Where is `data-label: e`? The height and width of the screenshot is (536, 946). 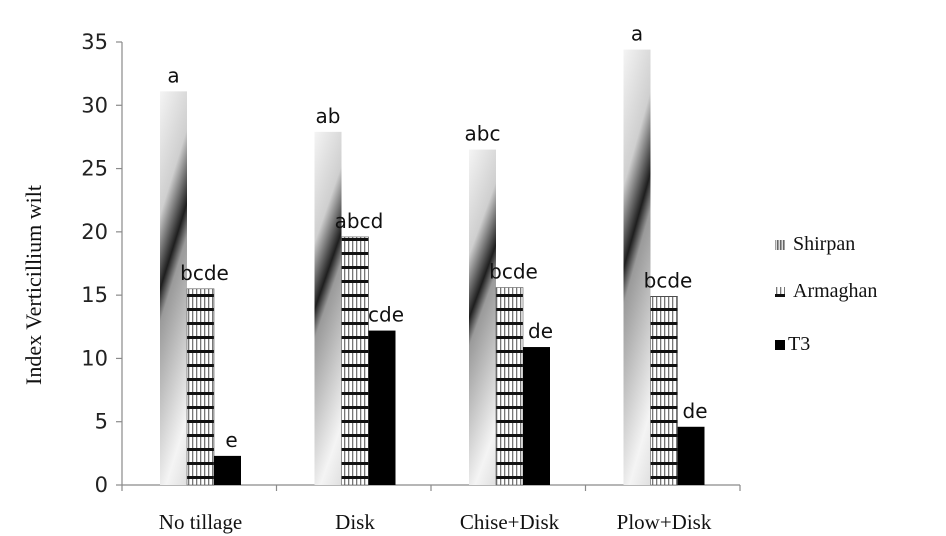
data-label: e is located at coordinates (231, 440).